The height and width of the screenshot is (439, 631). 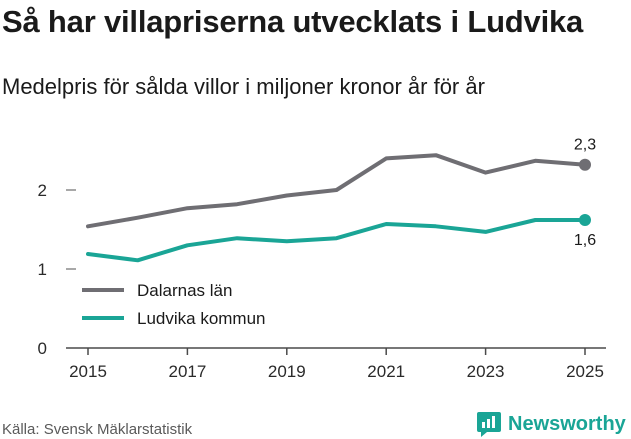 I want to click on newsworthy-chart-logo-icon, so click(x=489, y=424).